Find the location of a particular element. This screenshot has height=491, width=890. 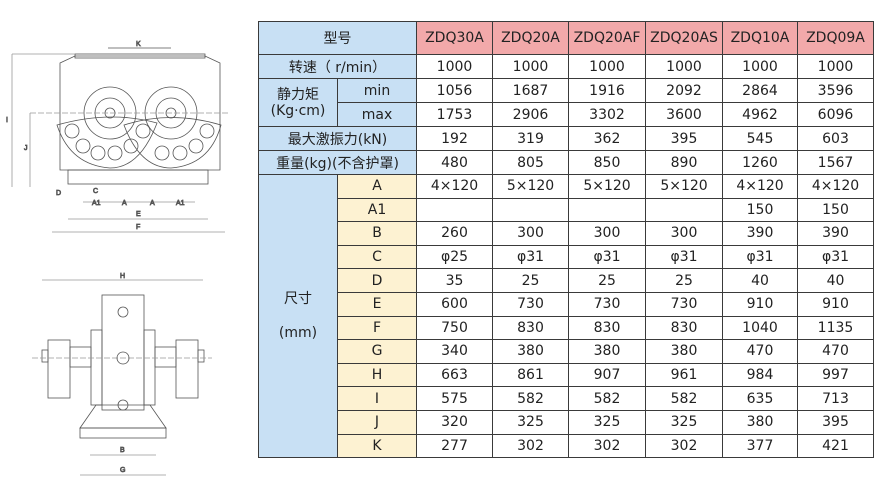

cell: 325 is located at coordinates (607, 422).